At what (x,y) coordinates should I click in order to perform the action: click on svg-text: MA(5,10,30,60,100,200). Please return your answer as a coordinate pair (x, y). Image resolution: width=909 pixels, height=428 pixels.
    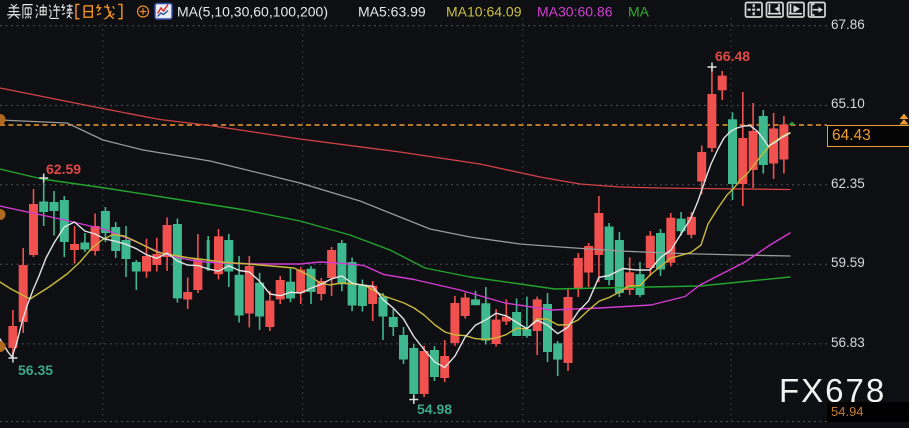
    Looking at the image, I should click on (252, 12).